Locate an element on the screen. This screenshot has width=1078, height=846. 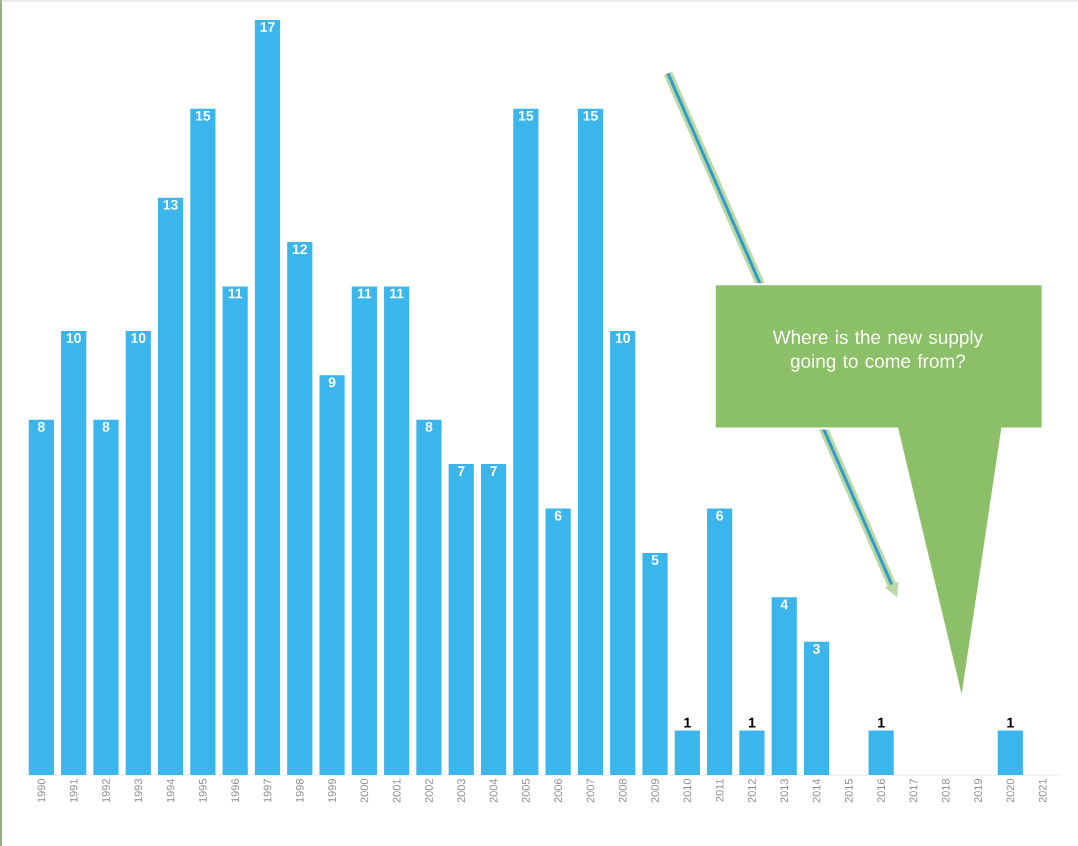
x-tick-label: 2003 is located at coordinates (461, 791).